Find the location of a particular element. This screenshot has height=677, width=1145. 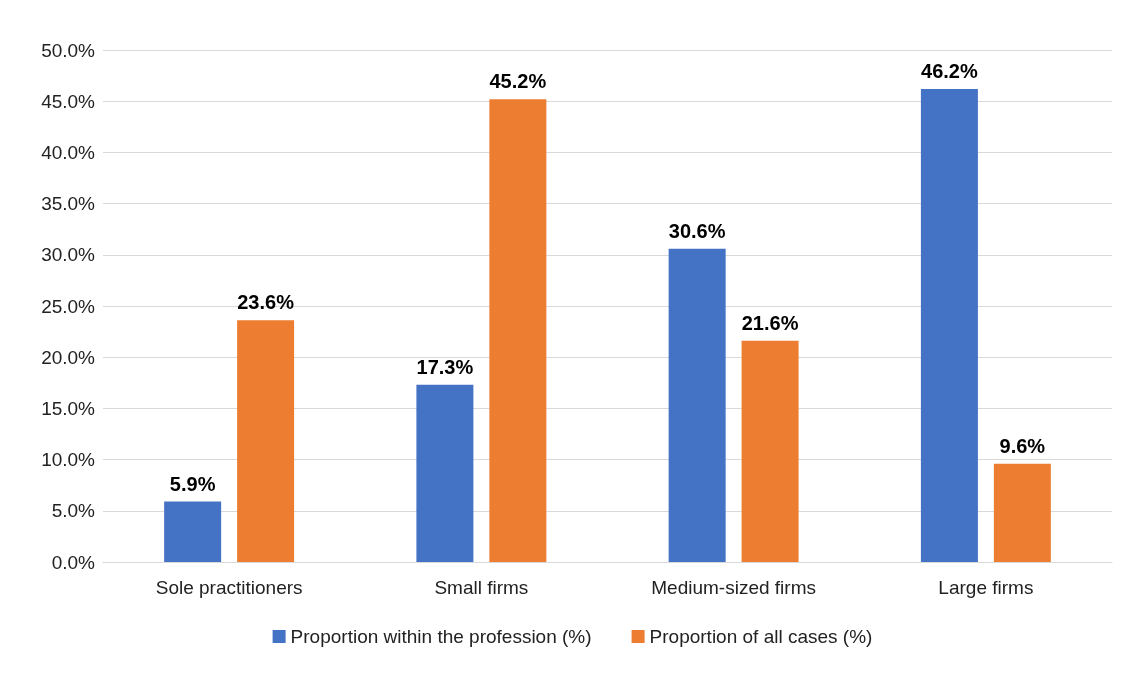

data-label: 45.2% is located at coordinates (518, 81).